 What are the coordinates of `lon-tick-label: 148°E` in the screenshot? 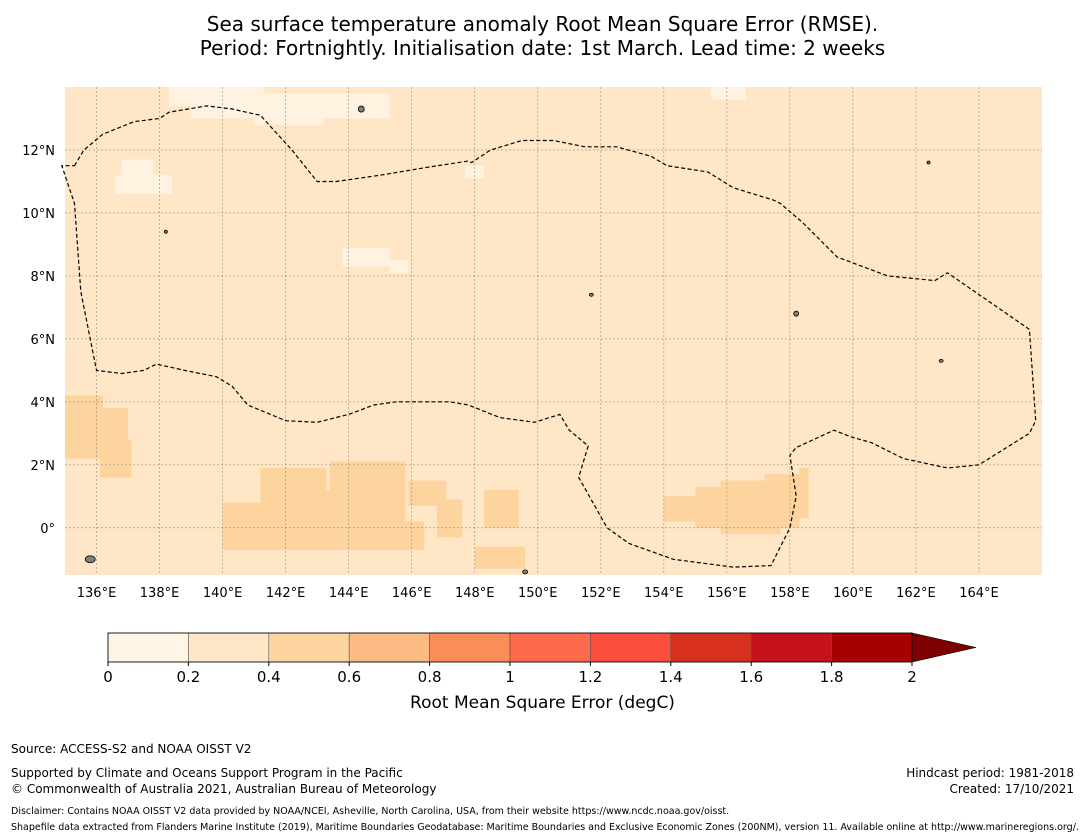 It's located at (475, 593).